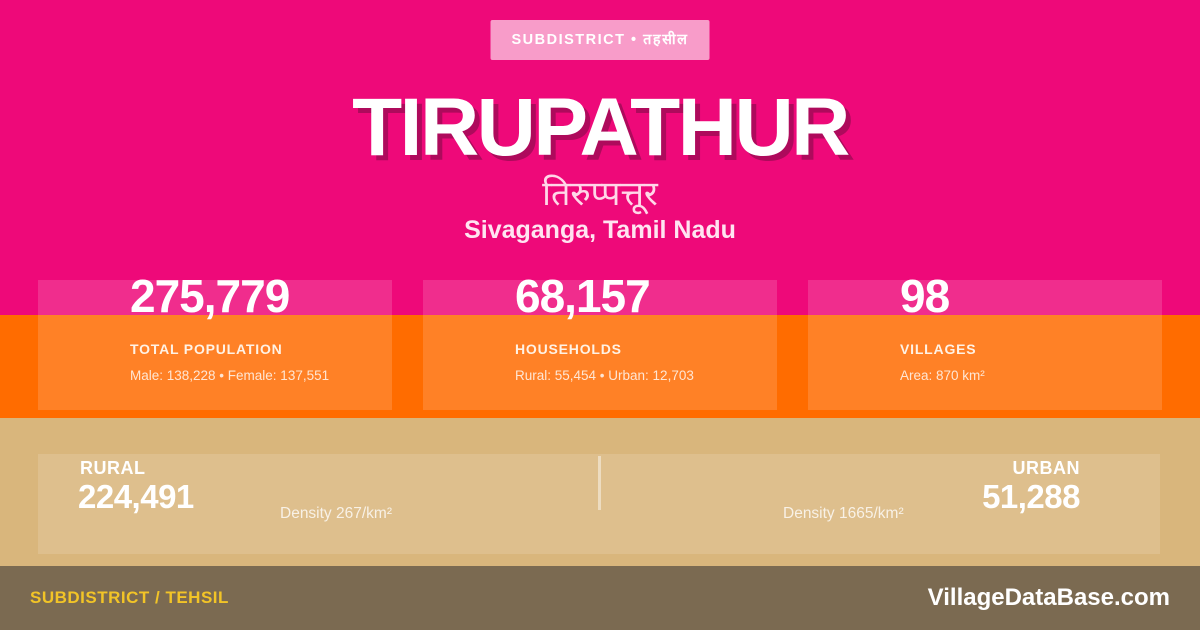 The height and width of the screenshot is (630, 1200). Describe the element at coordinates (129, 597) in the screenshot. I see `footer-type-label: SUBDISTRICT / TEHSIL` at that location.